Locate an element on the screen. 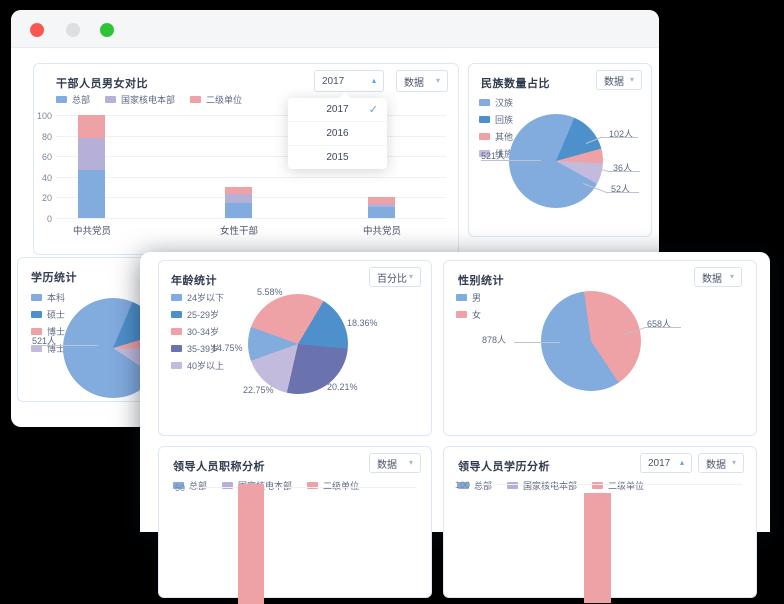 This screenshot has height=604, width=784. year-option-2016: 2016 is located at coordinates (337, 134).